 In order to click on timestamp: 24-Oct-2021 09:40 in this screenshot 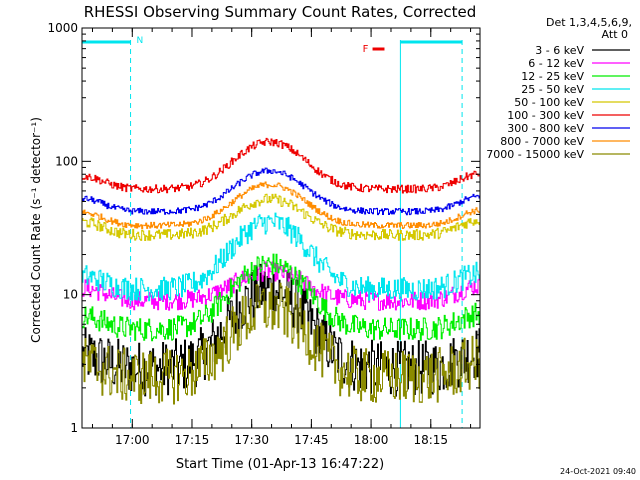, I will do `click(598, 471)`.